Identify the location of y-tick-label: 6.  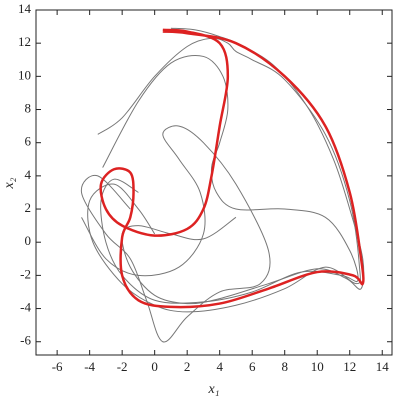
(28, 141).